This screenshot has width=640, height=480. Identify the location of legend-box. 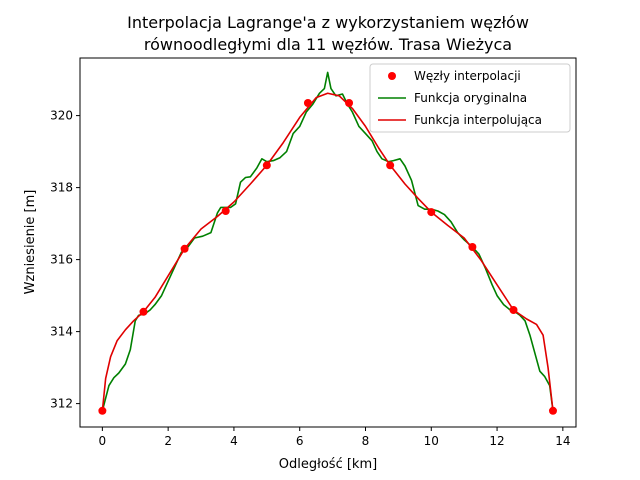
(470, 98).